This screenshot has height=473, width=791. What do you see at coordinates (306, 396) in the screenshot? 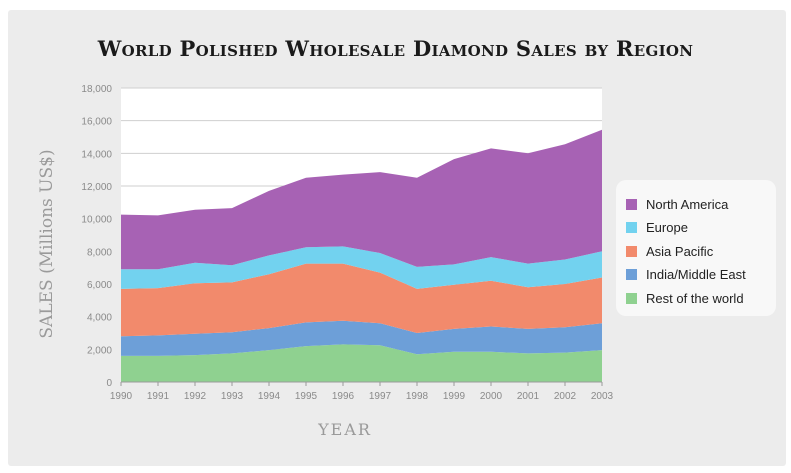
I see `x-tick-label: 1995` at bounding box center [306, 396].